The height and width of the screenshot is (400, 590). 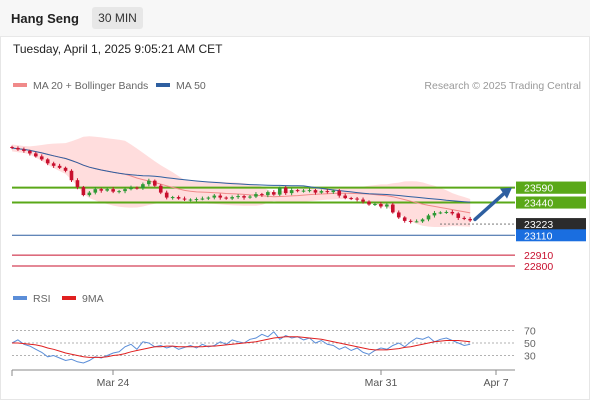 I want to click on rsi-tick-label: 50, so click(x=530, y=344).